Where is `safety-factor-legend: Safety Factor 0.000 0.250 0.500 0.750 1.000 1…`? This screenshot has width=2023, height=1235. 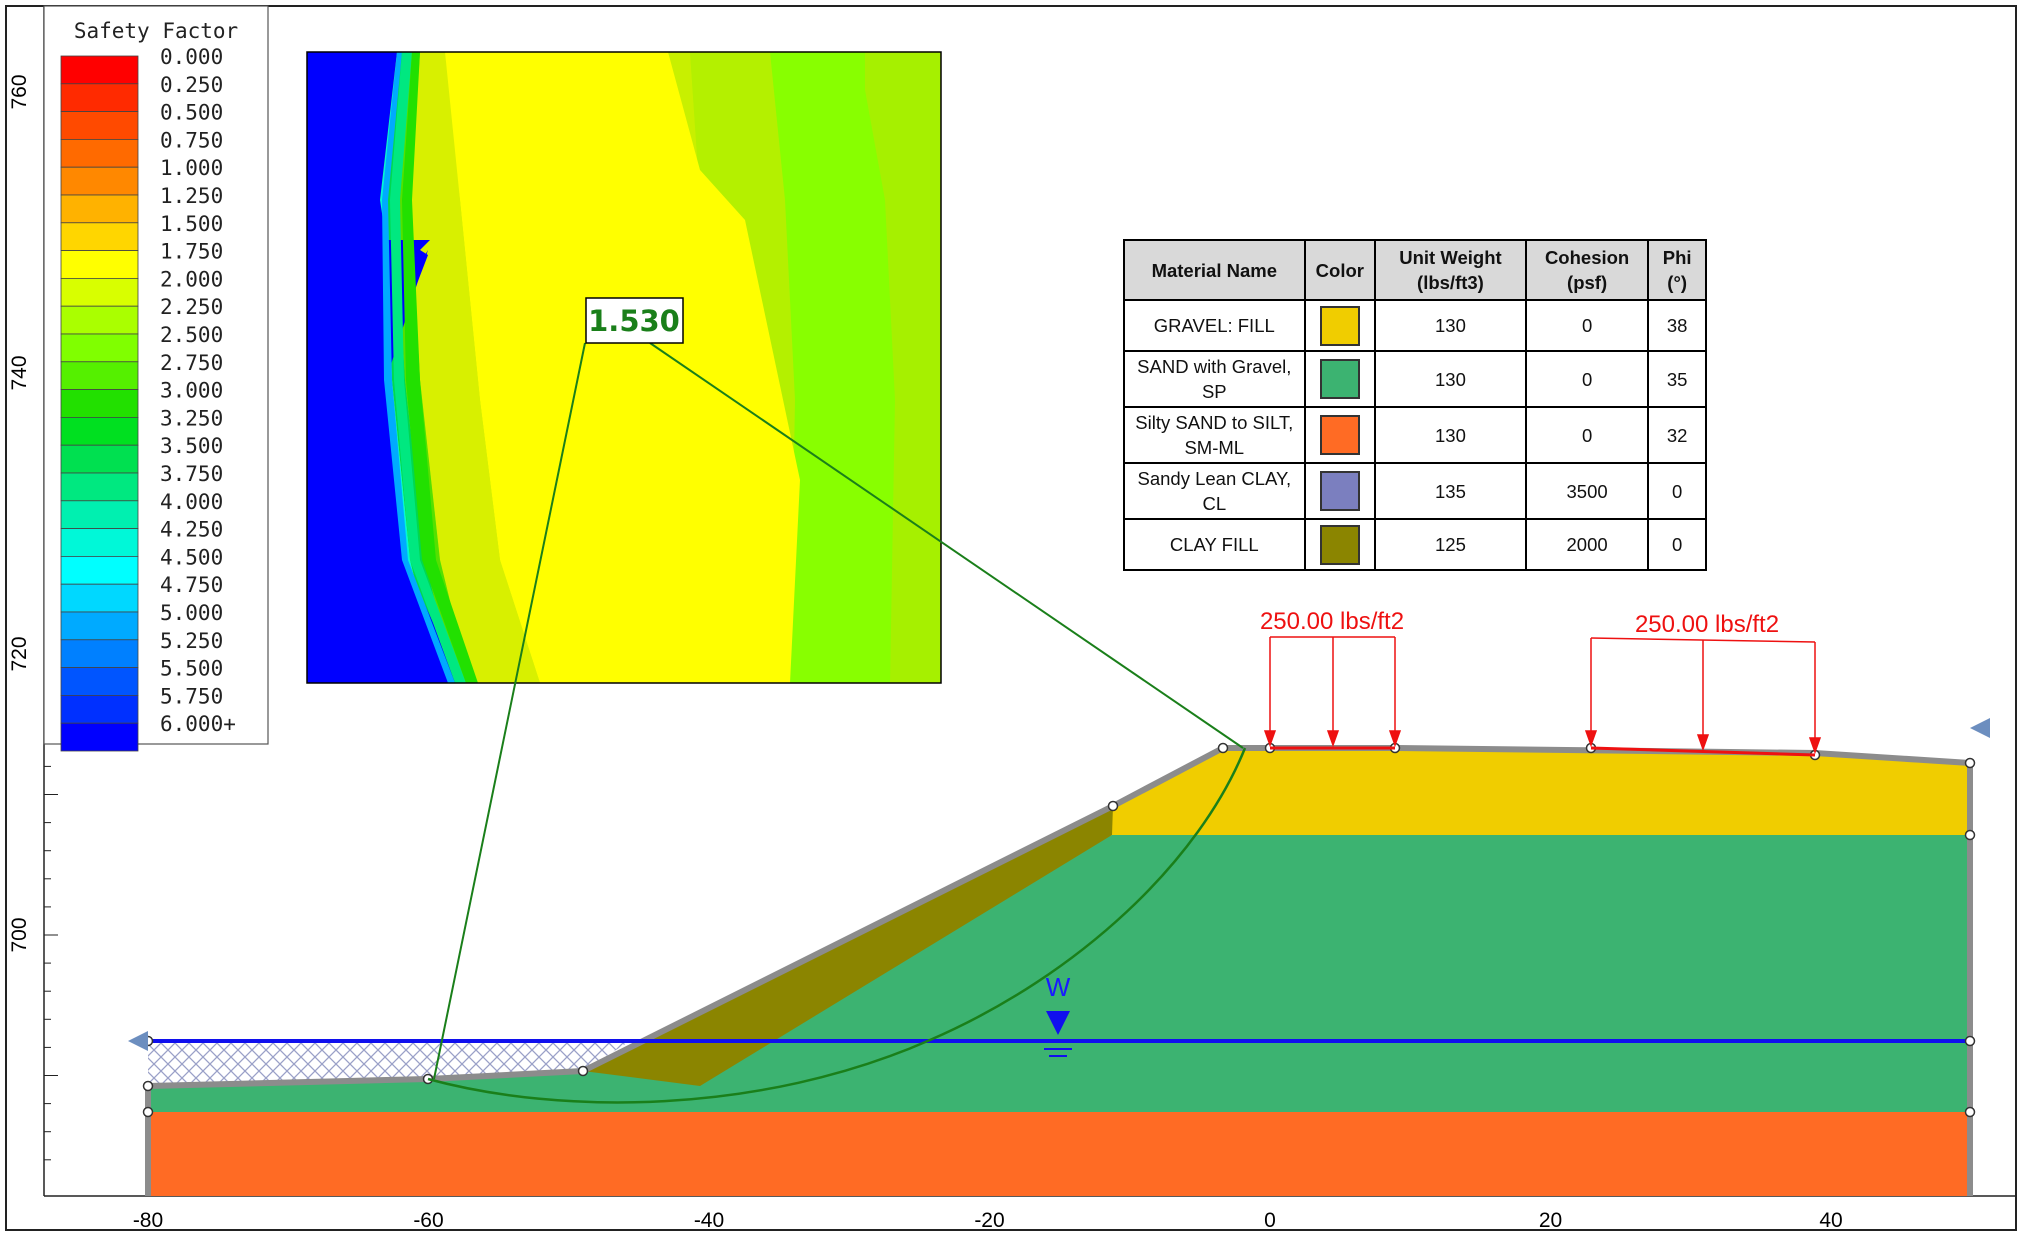 safety-factor-legend: Safety Factor 0.000 0.250 0.500 0.750 1.000 1… is located at coordinates (156, 378).